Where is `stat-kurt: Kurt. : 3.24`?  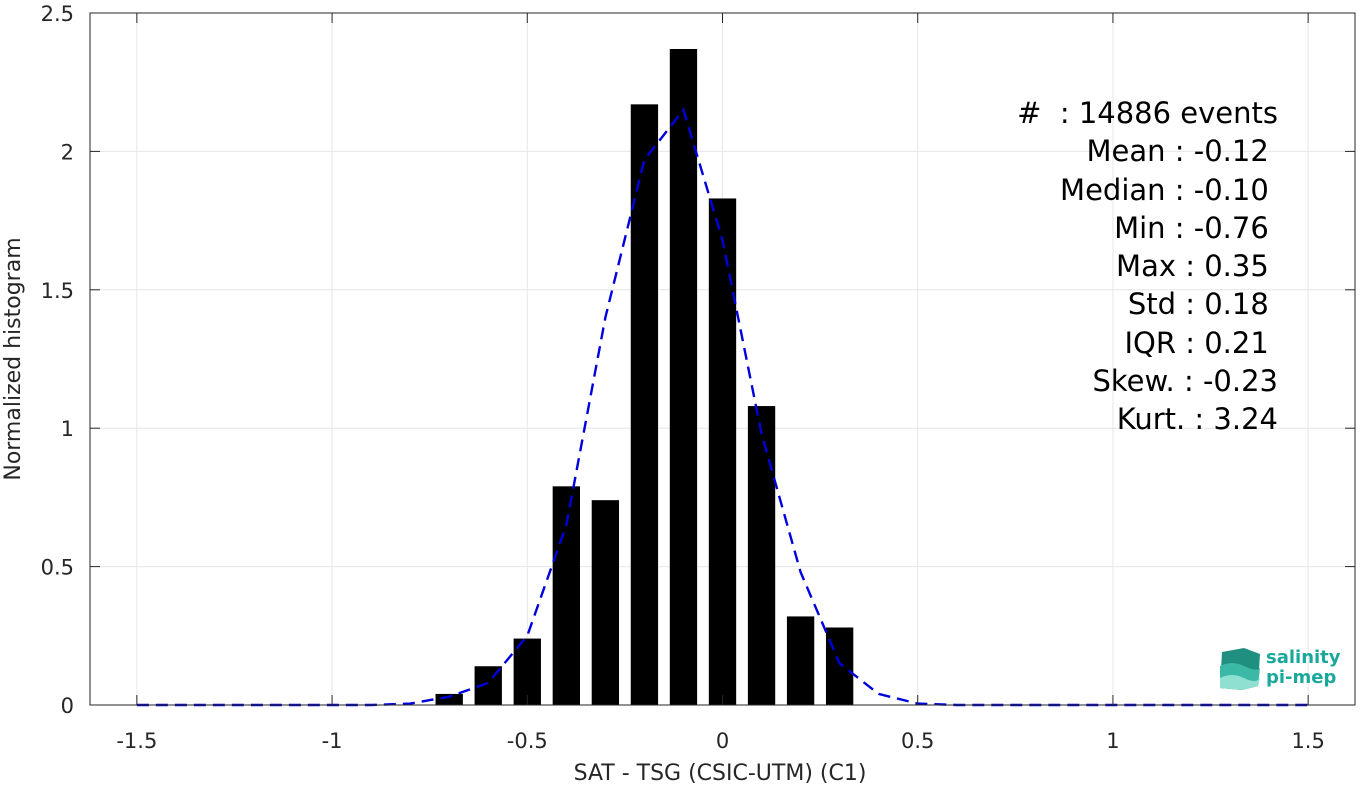 stat-kurt: Kurt. : 3.24 is located at coordinates (1197, 419).